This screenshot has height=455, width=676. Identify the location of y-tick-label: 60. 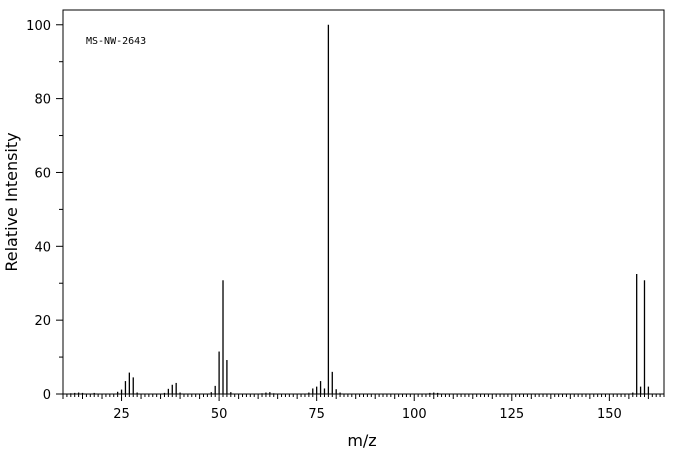
(42, 173).